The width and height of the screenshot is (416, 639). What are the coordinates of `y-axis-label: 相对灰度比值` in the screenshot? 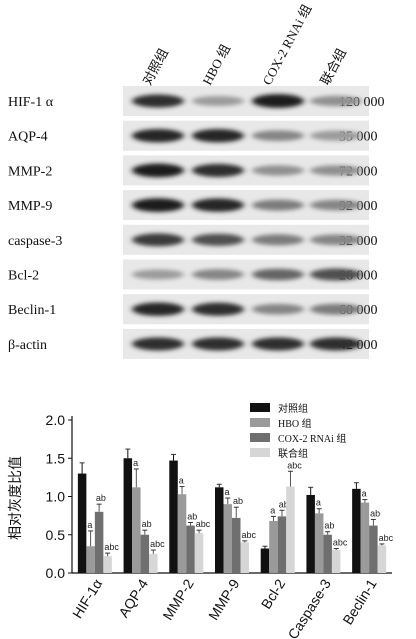 It's located at (16, 498).